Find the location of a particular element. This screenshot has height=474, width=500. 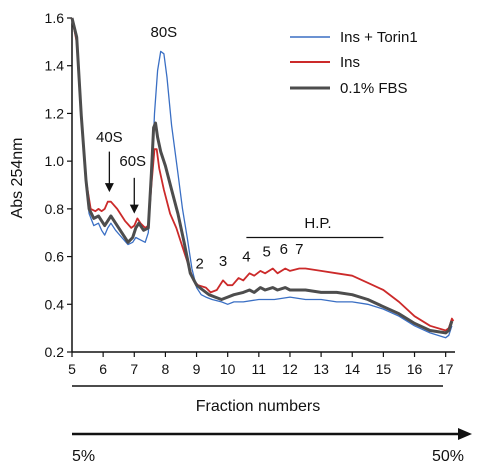

x-tick-label: 11 is located at coordinates (259, 369).